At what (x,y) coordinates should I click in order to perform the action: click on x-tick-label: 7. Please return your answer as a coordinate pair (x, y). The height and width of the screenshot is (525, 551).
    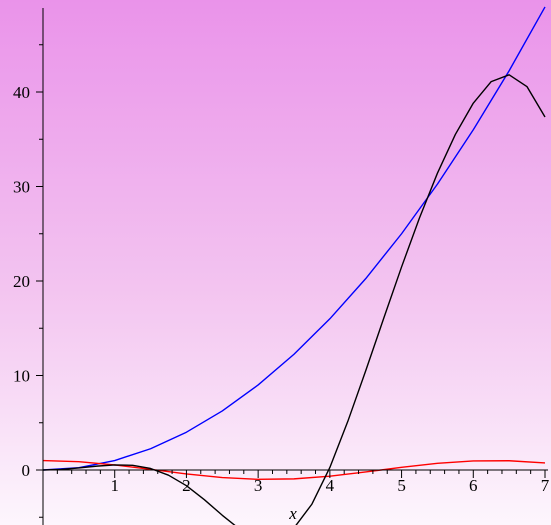
    Looking at the image, I should click on (545, 485).